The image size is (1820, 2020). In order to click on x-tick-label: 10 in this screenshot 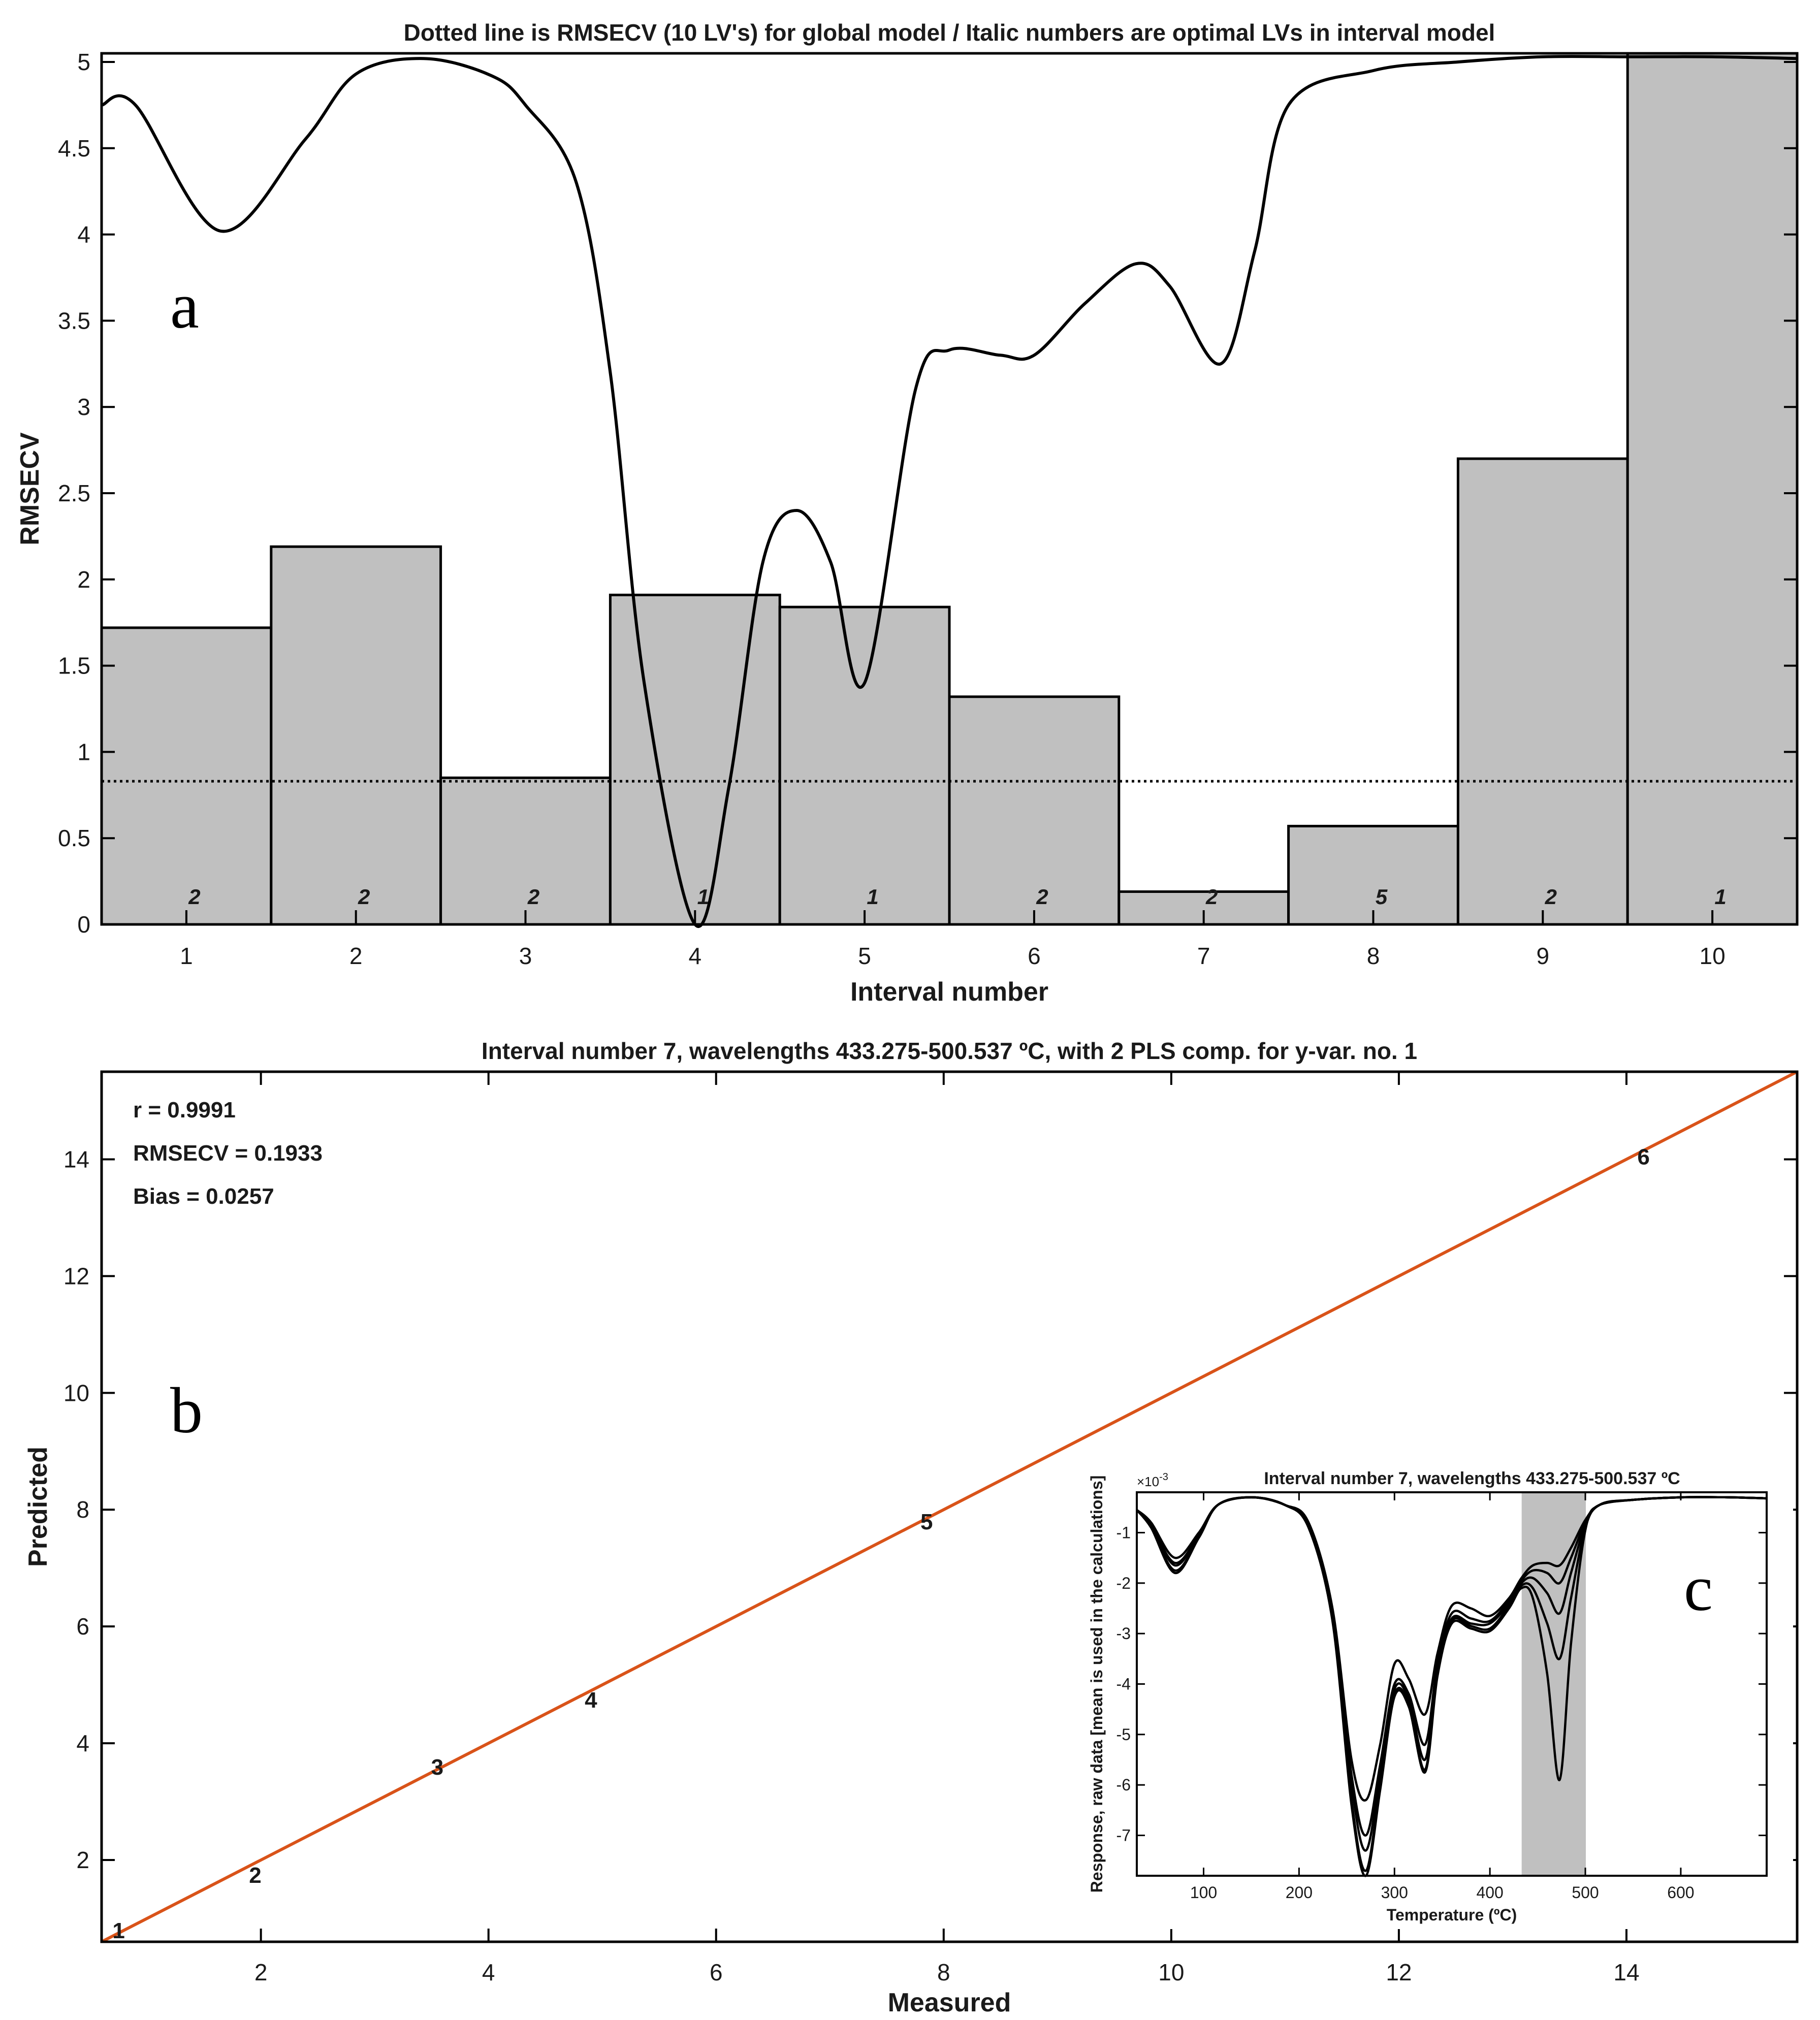, I will do `click(1713, 956)`.